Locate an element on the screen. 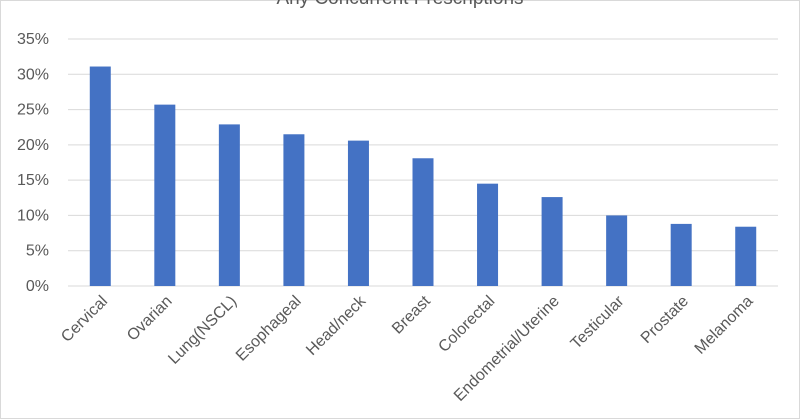 Image resolution: width=800 pixels, height=419 pixels. bar-prostate is located at coordinates (681, 254).